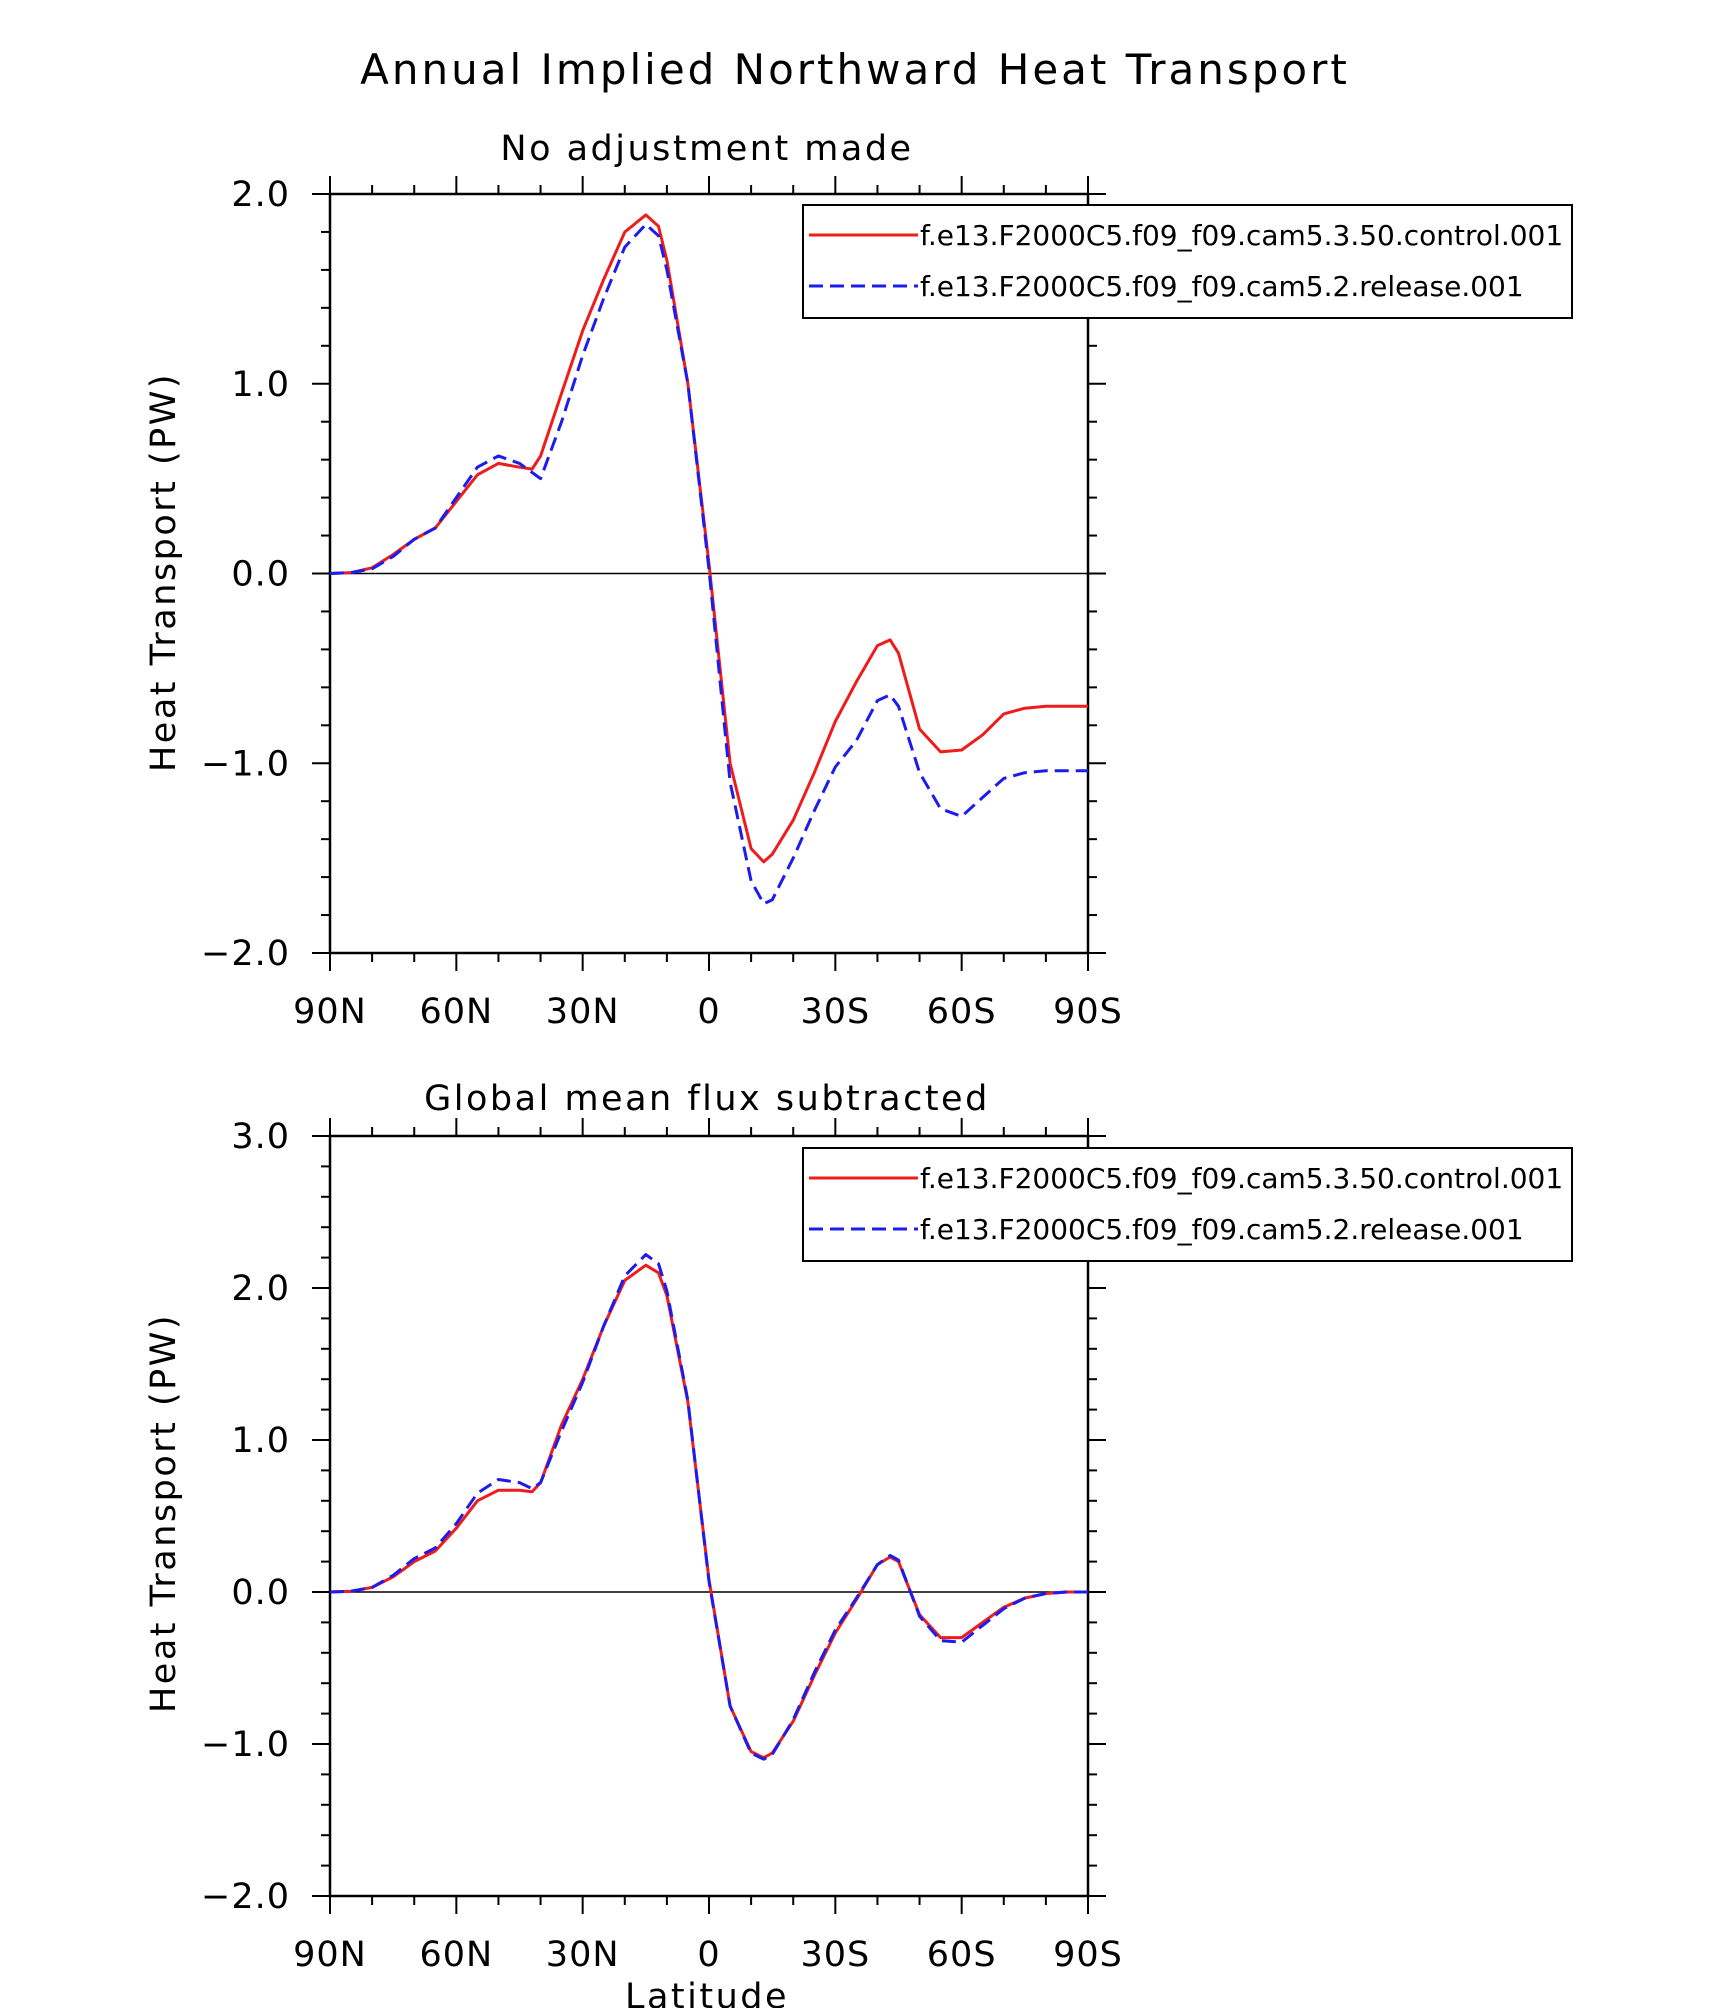  Describe the element at coordinates (708, 1511) in the screenshot. I see `series-line-control` at that location.